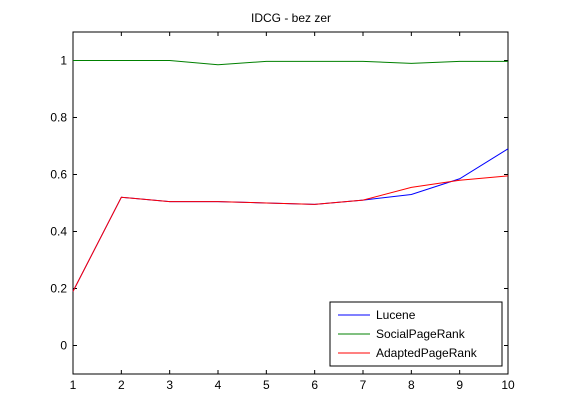  Describe the element at coordinates (218, 385) in the screenshot. I see `x-tick-label: 4` at that location.